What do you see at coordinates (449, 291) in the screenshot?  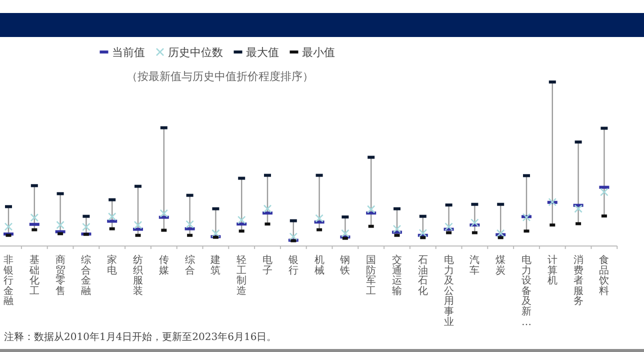 I see `x-tick-label: 电力及公用事业` at bounding box center [449, 291].